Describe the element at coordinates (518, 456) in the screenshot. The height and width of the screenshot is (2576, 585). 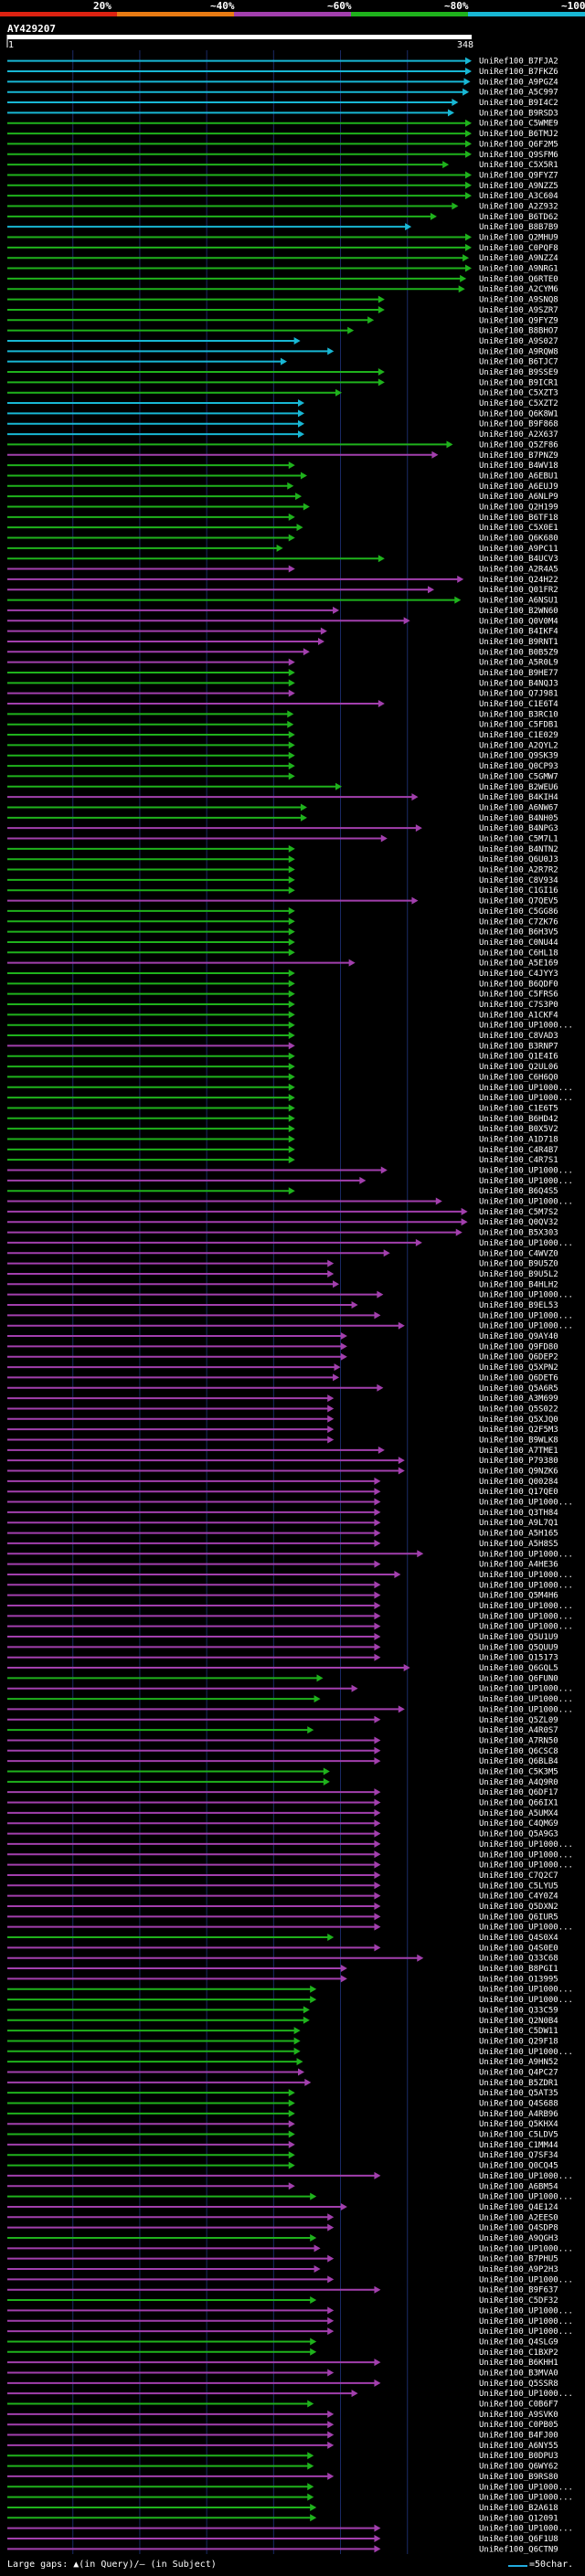
I see `hit-label: UniRef100_B7PNZ9` at that location.